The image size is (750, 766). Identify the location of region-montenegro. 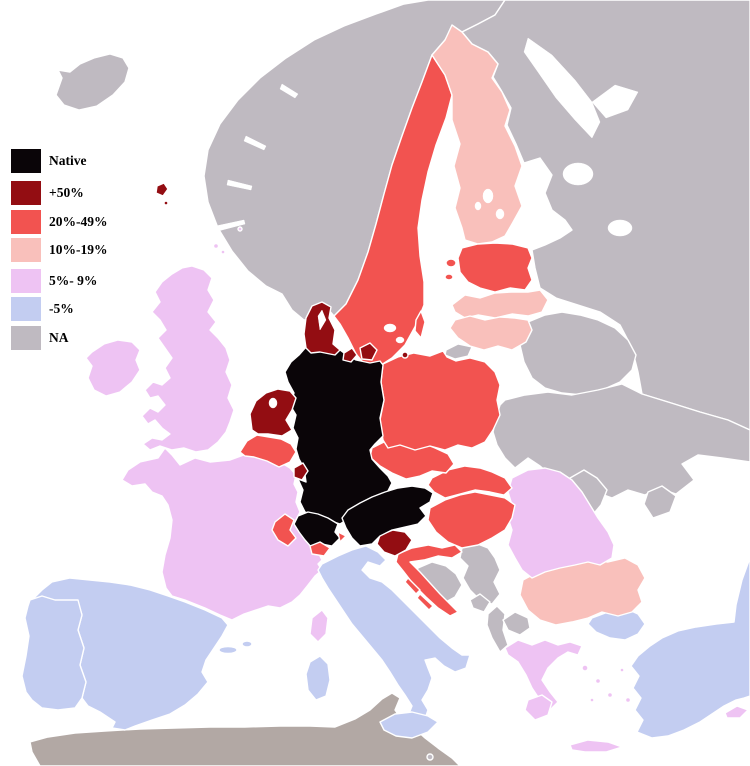
(480, 603).